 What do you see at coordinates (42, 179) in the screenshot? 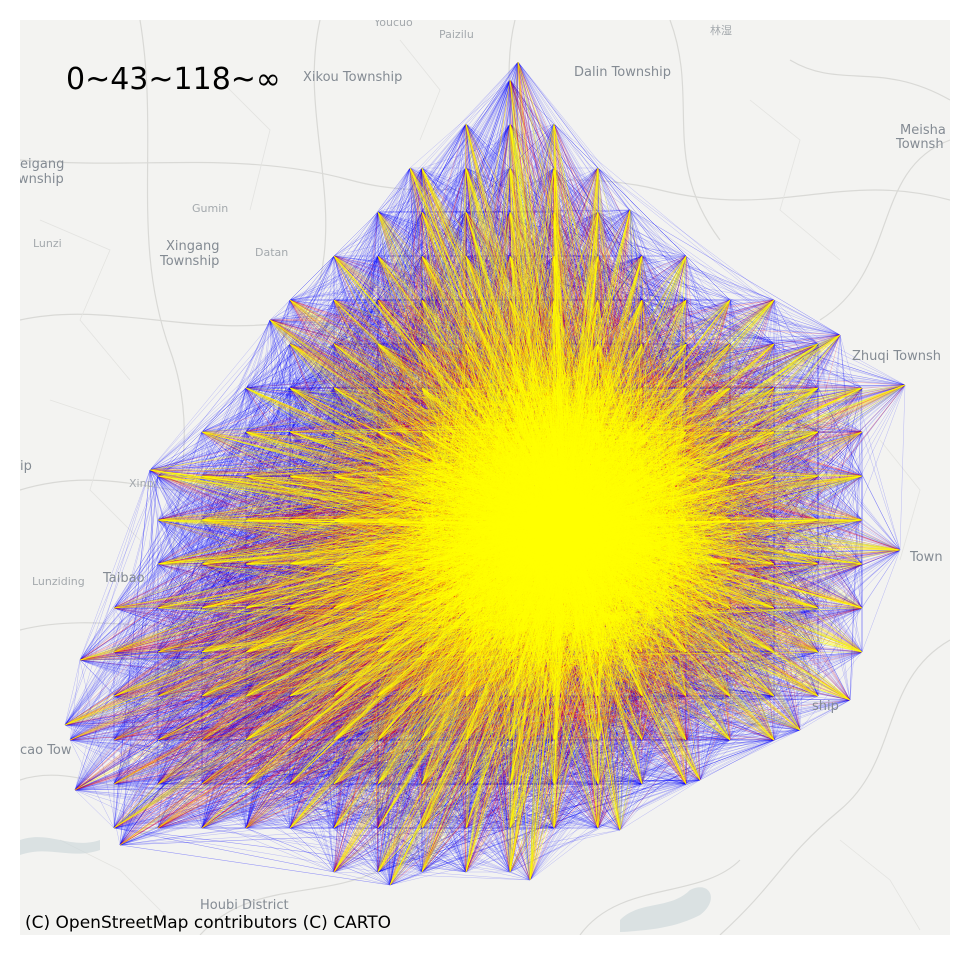
I see `place-label-beigang-2: wnship` at bounding box center [42, 179].